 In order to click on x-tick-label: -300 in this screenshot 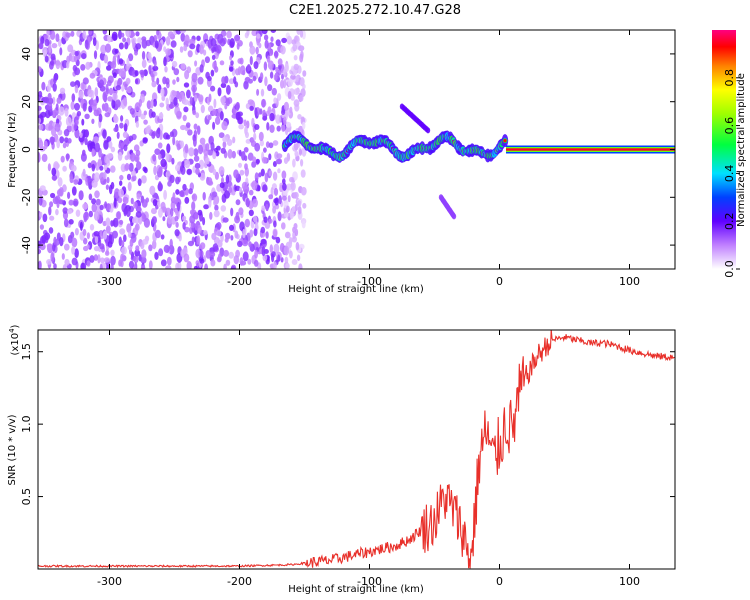, I will do `click(109, 581)`.